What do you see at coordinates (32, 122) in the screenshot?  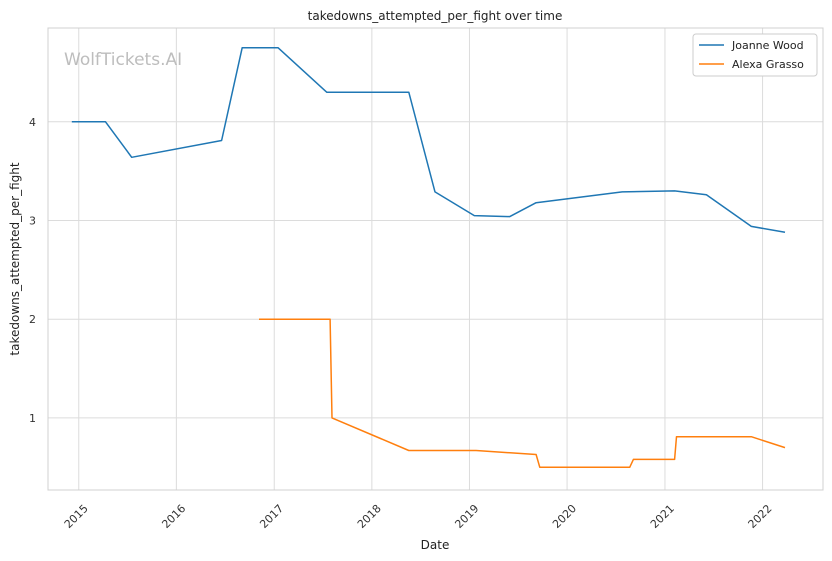 I see `y-tick-label: 4` at bounding box center [32, 122].